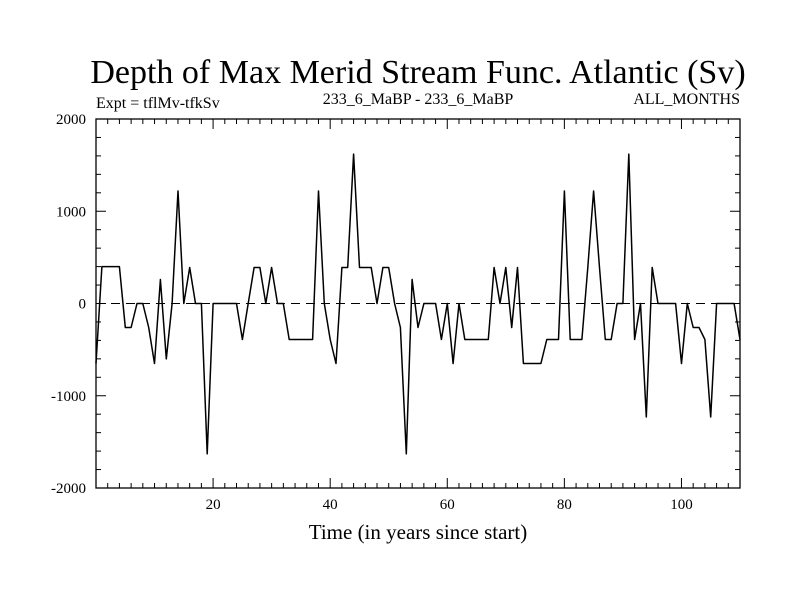  I want to click on y-tick-label: 1000, so click(71, 212).